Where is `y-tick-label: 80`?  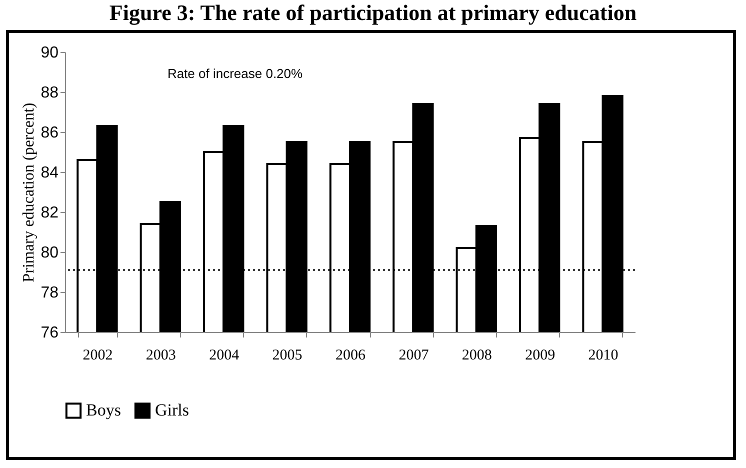 y-tick-label: 80 is located at coordinates (49, 253).